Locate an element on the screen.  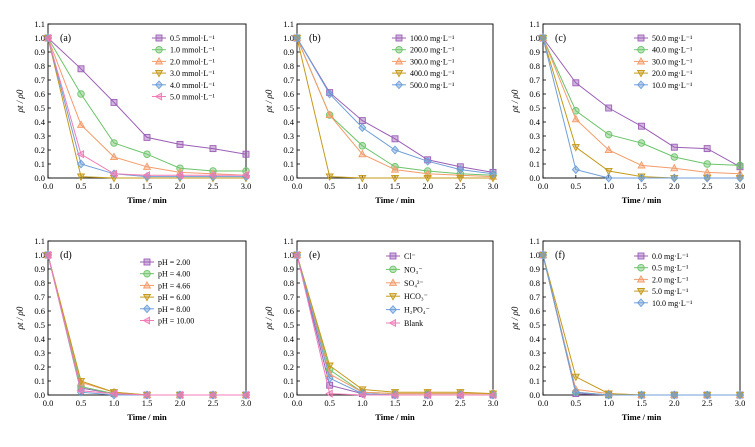
x-tick-label: 0.5 is located at coordinates (576, 403).